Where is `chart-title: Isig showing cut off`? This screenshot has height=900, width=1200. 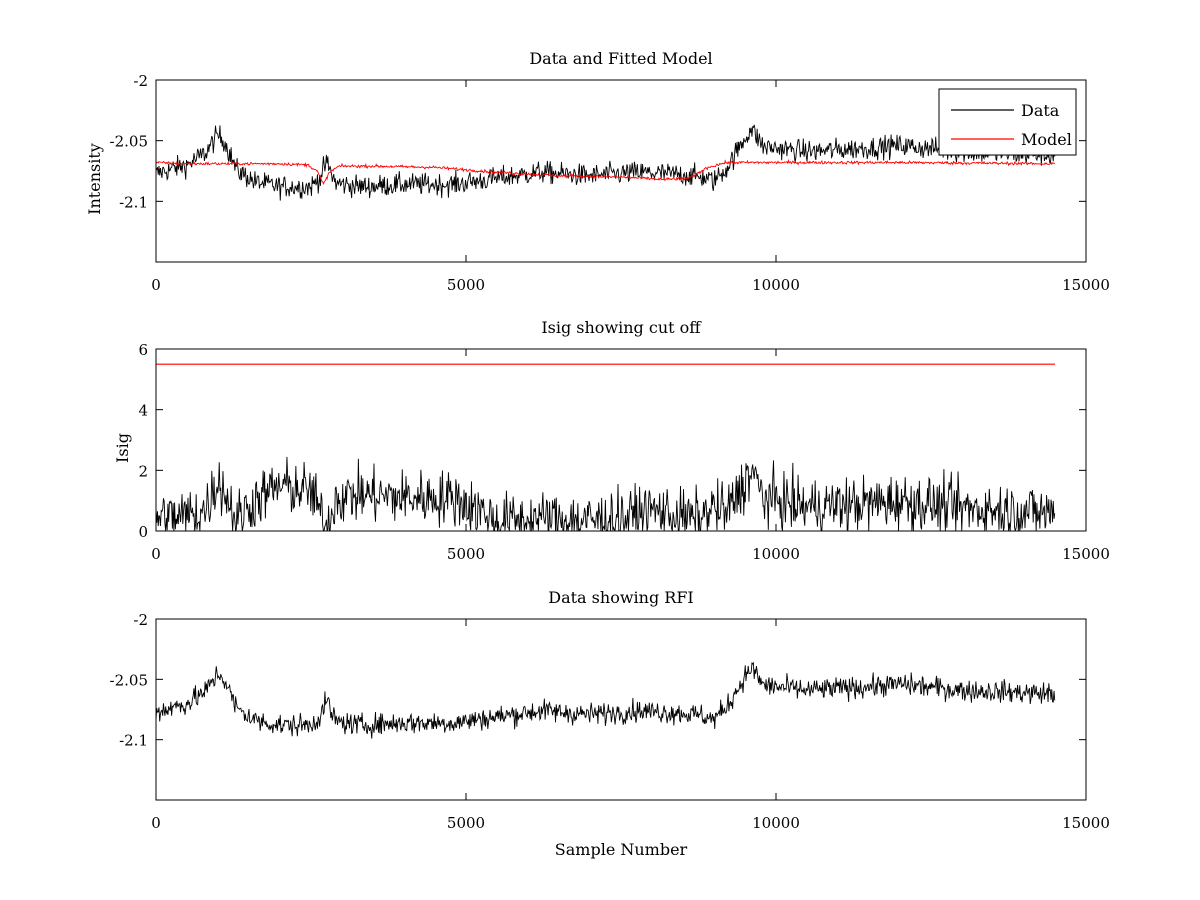 chart-title: Isig showing cut off is located at coordinates (621, 327).